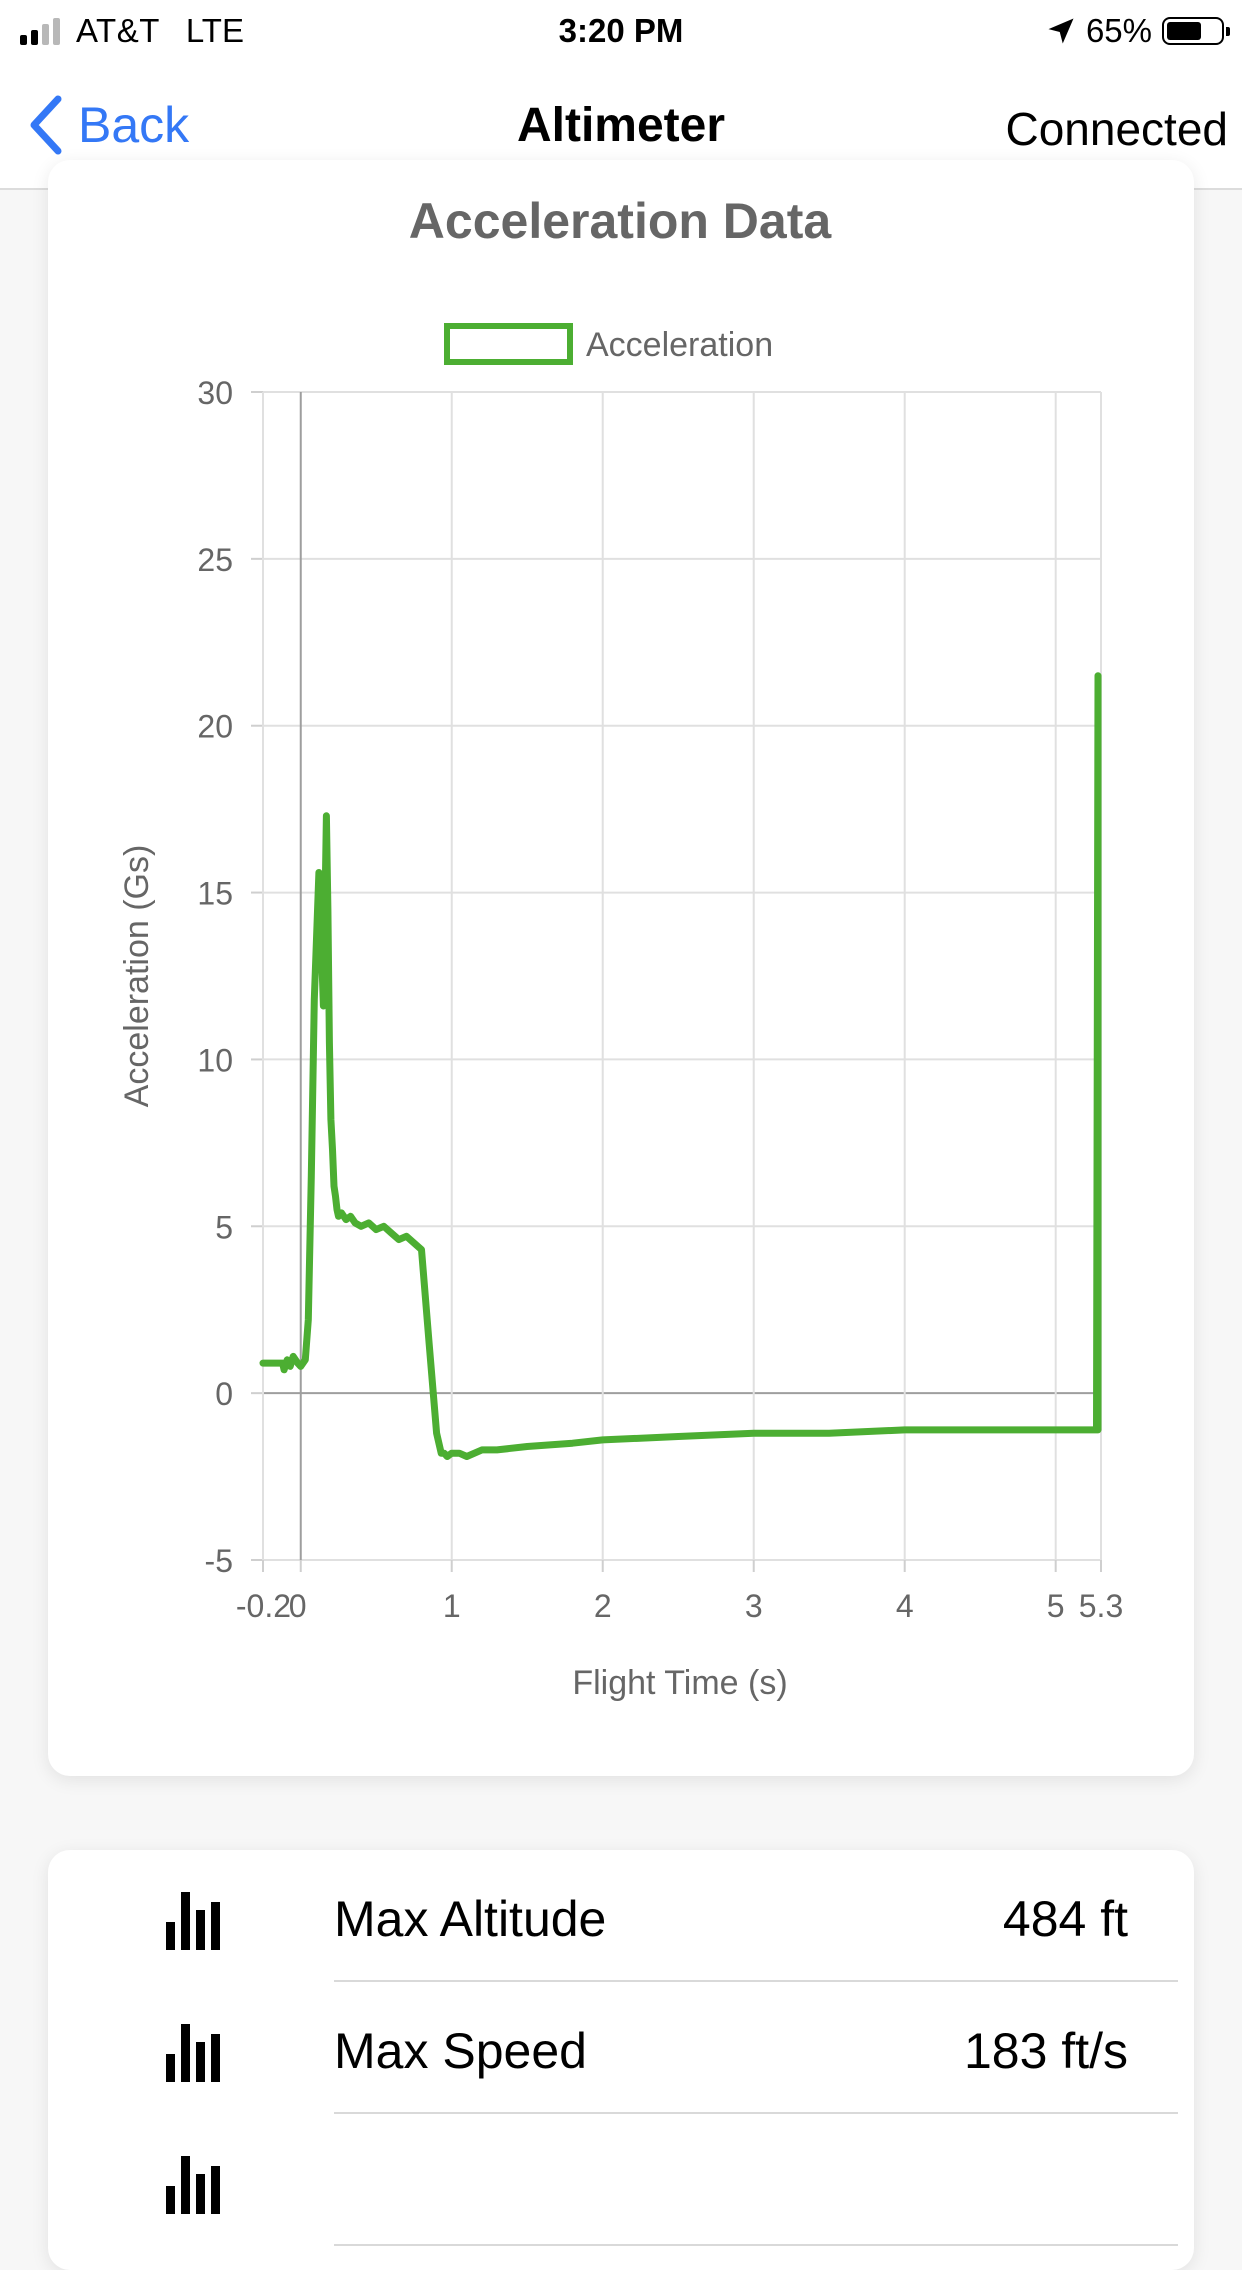 Image resolution: width=1242 pixels, height=2270 pixels. Describe the element at coordinates (1117, 129) in the screenshot. I see `connection-status: Connected` at that location.